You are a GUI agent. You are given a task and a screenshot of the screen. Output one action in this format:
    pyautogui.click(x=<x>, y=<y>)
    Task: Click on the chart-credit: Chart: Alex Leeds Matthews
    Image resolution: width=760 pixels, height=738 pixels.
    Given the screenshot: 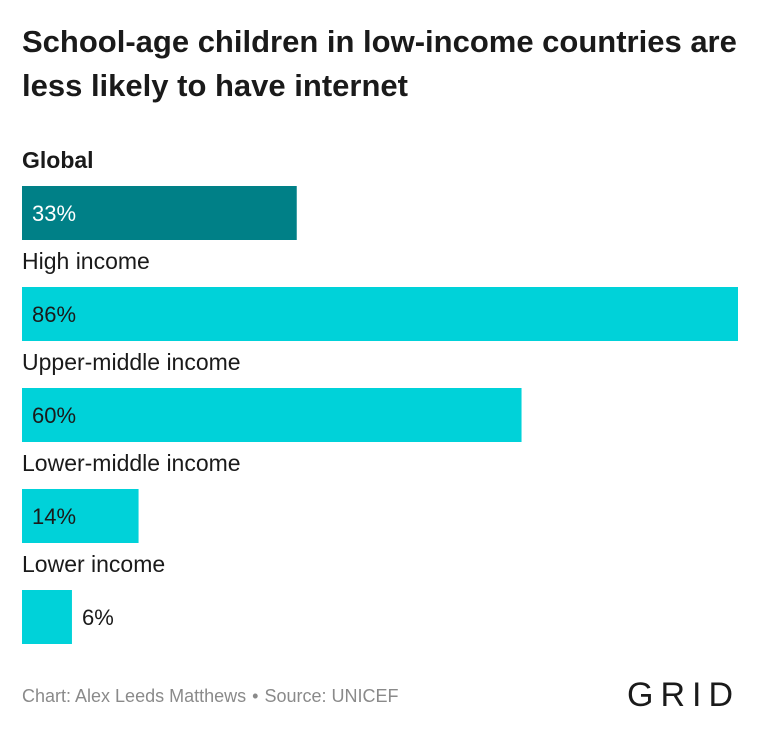 What is the action you would take?
    pyautogui.click(x=134, y=696)
    